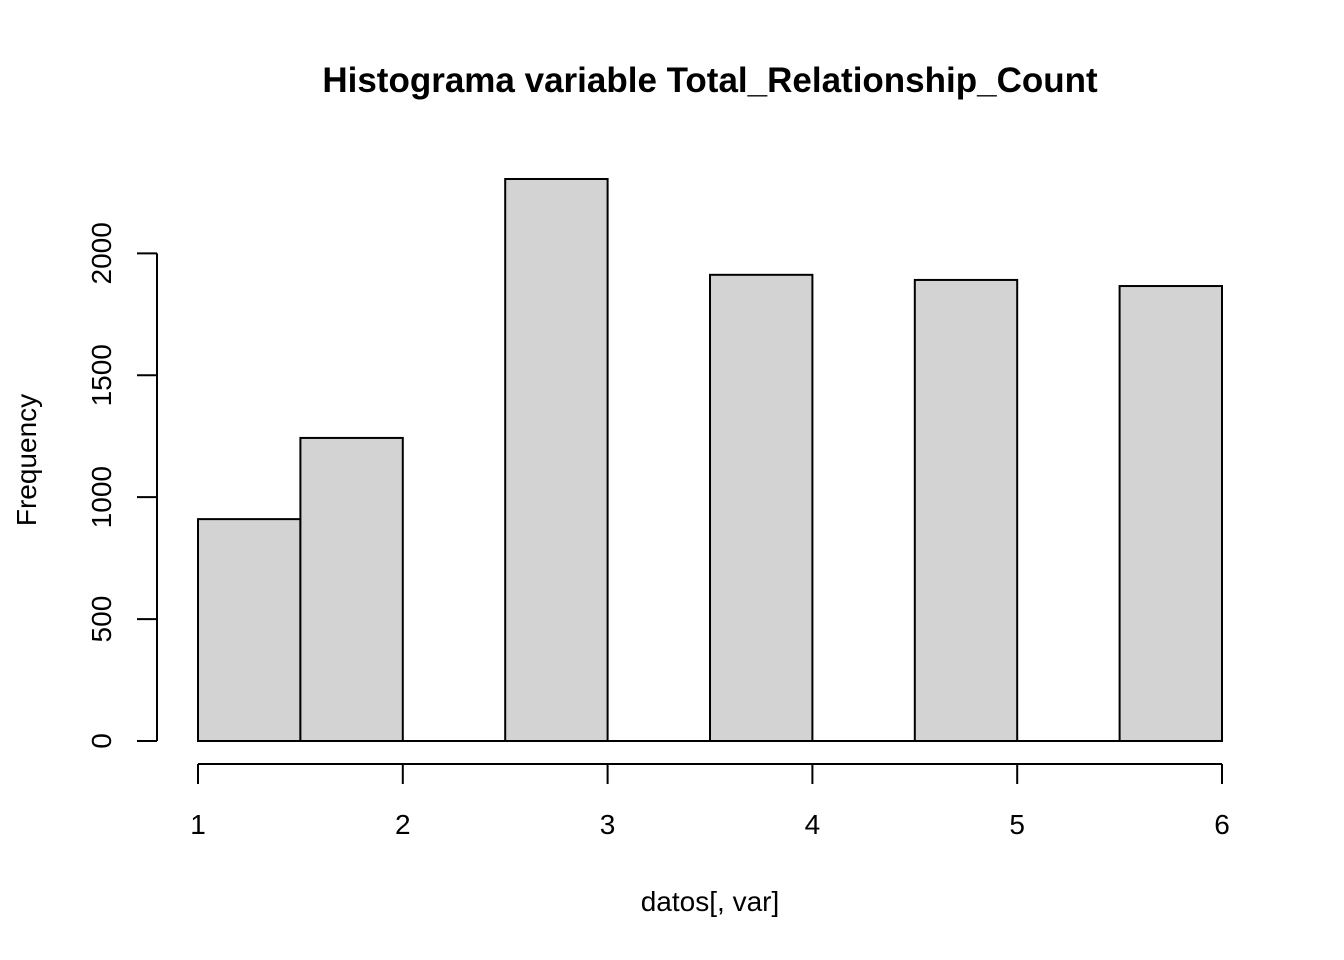  What do you see at coordinates (1222, 824) in the screenshot?
I see `x-tick-label-6: 6` at bounding box center [1222, 824].